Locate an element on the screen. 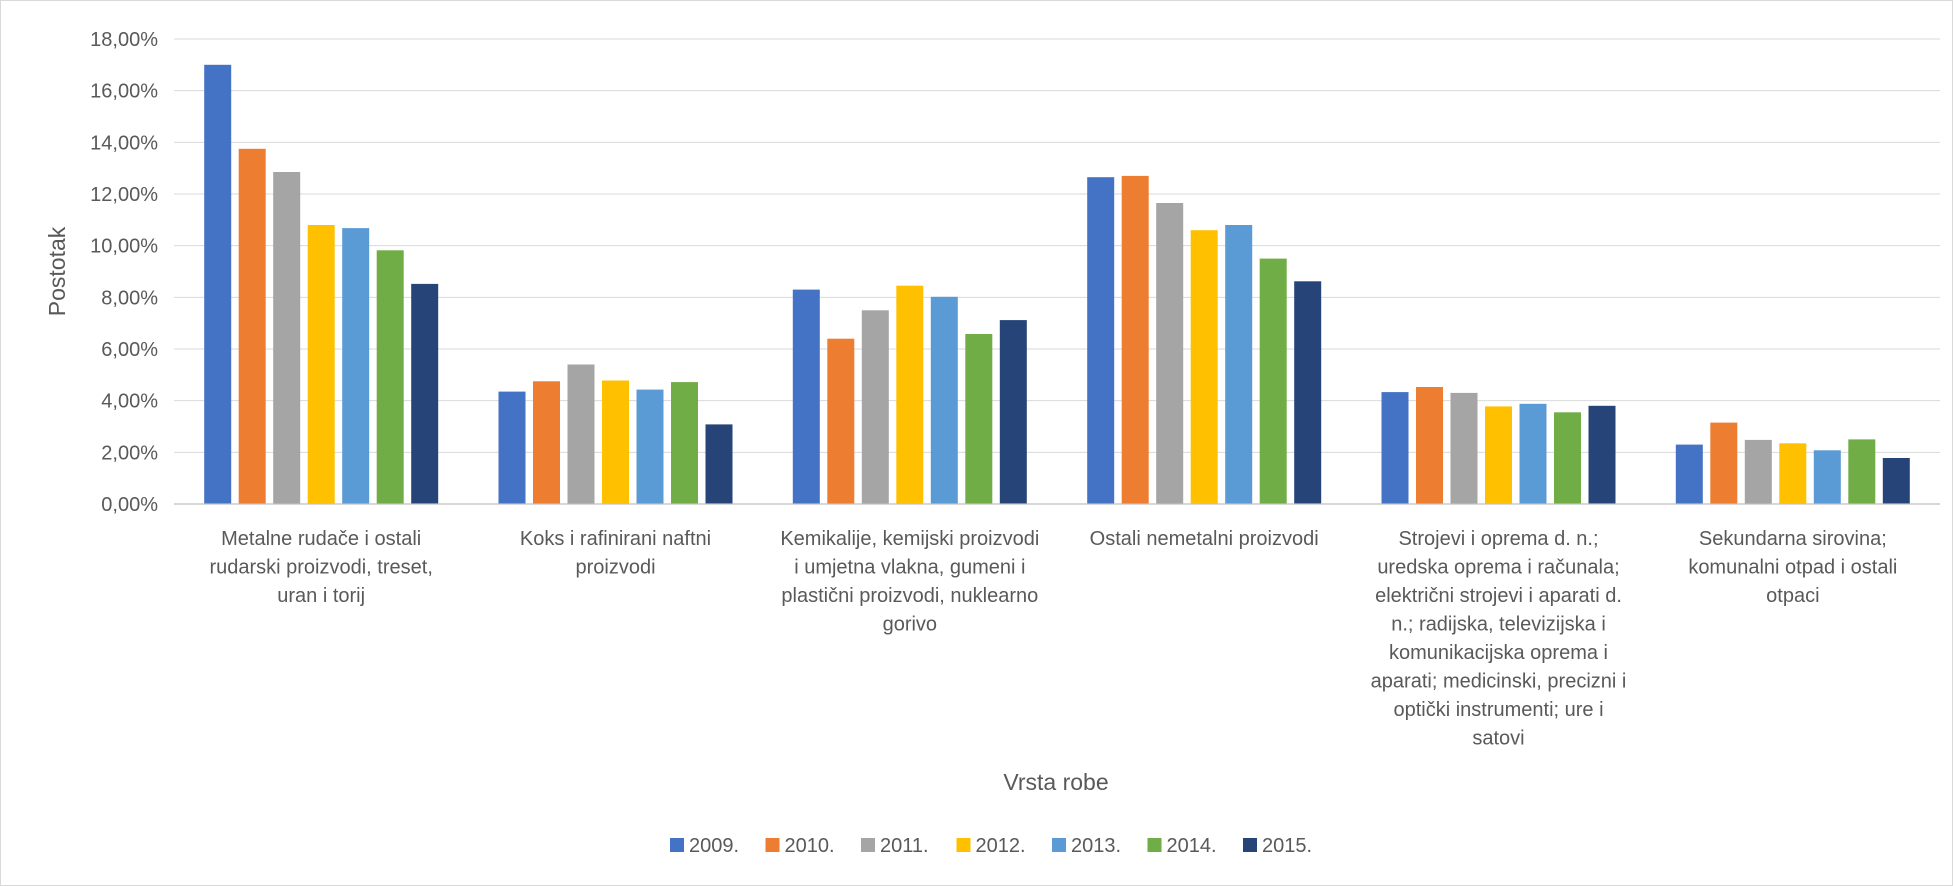 This screenshot has height=886, width=1953. legend-label-2009: 2009. is located at coordinates (714, 846).